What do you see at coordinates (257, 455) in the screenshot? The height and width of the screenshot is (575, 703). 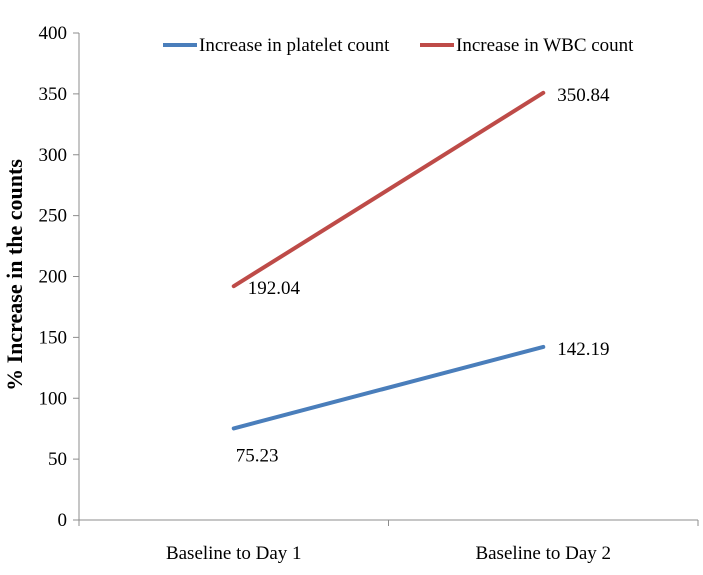 I see `data-label: 75.23` at bounding box center [257, 455].